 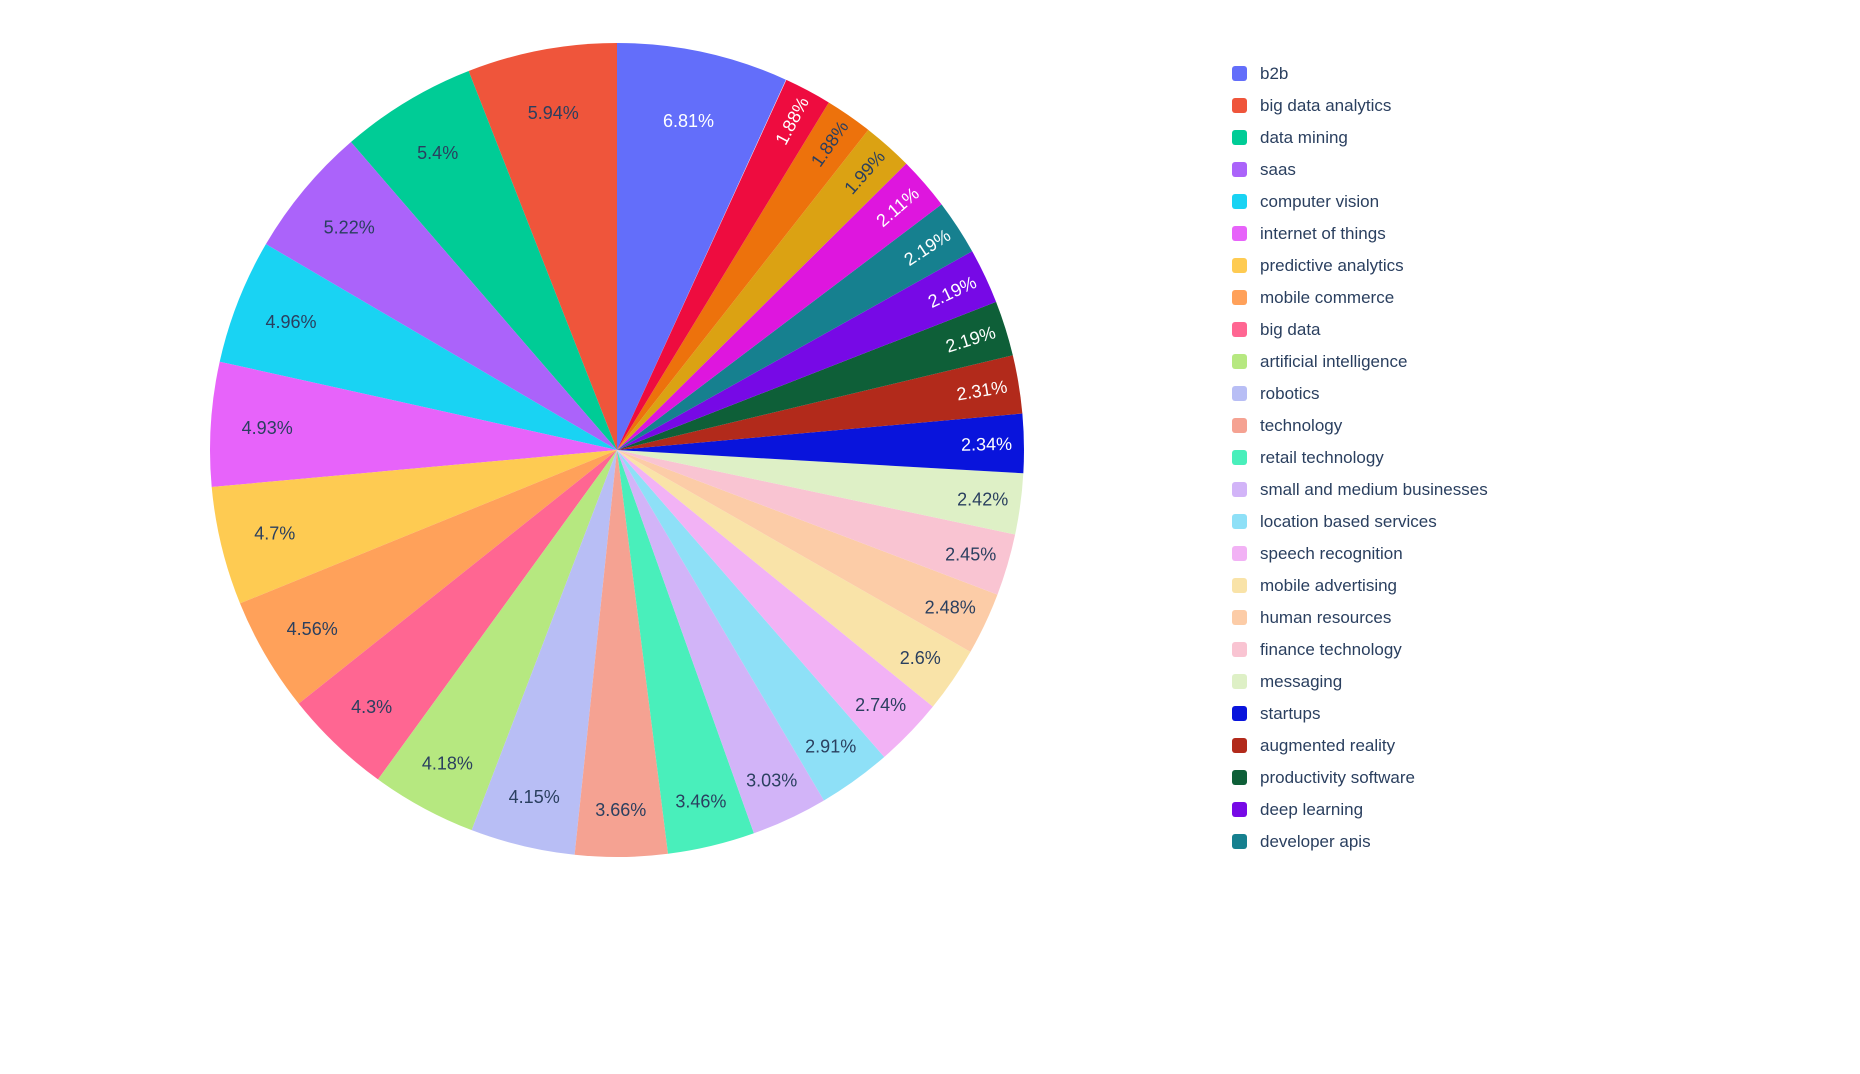 What do you see at coordinates (1301, 425) in the screenshot?
I see `legend-label: technology` at bounding box center [1301, 425].